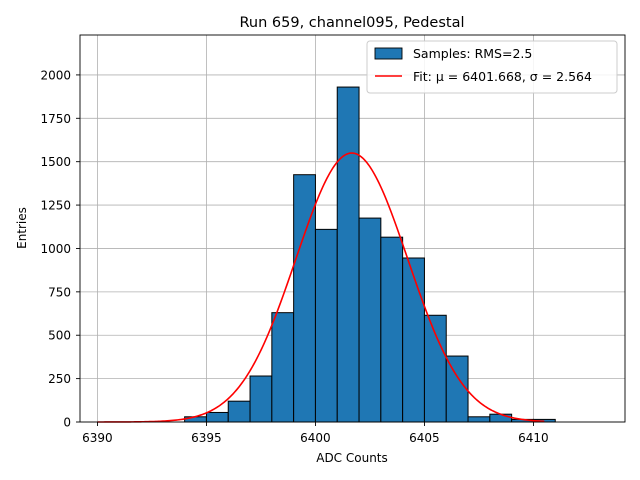  What do you see at coordinates (388, 53) in the screenshot?
I see `legend-histogram-swatch` at bounding box center [388, 53].